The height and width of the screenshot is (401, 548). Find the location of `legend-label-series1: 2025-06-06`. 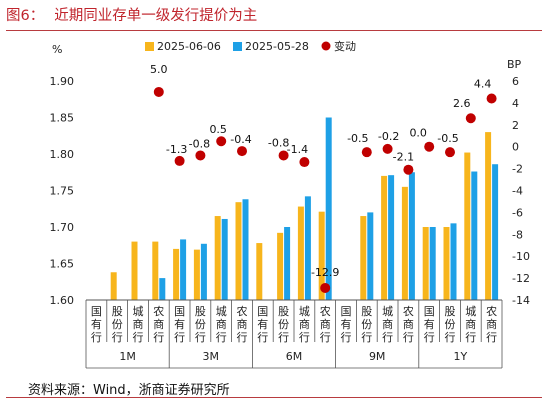

legend-label-series1: 2025-06-06 is located at coordinates (189, 46).